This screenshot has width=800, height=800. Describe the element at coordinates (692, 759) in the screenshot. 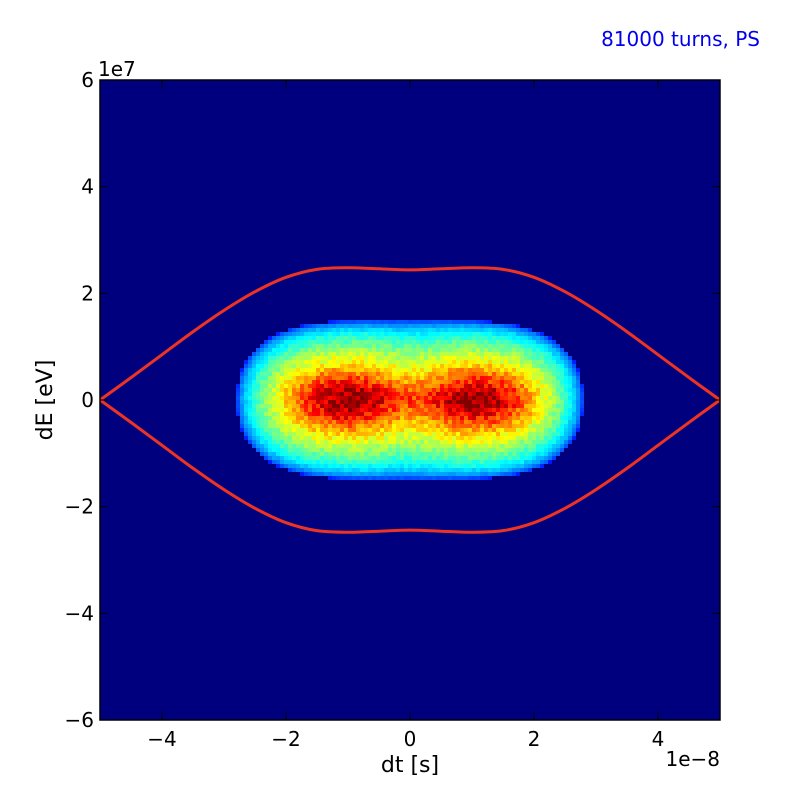

I see `x-offset-label: 1e−8` at that location.